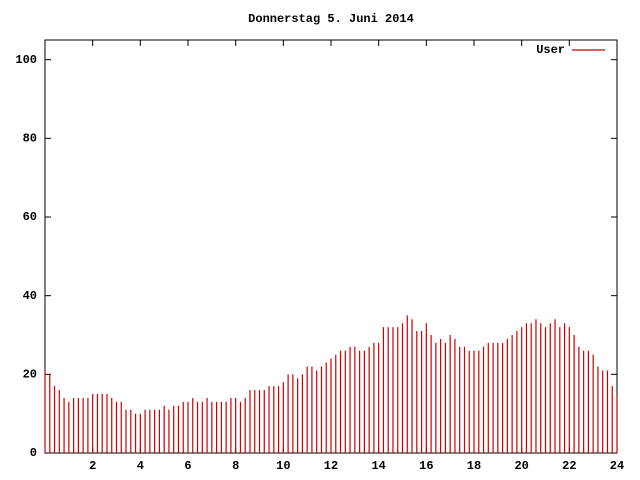 The height and width of the screenshot is (480, 640). What do you see at coordinates (92, 466) in the screenshot?
I see `x-tick-label: 2` at bounding box center [92, 466].